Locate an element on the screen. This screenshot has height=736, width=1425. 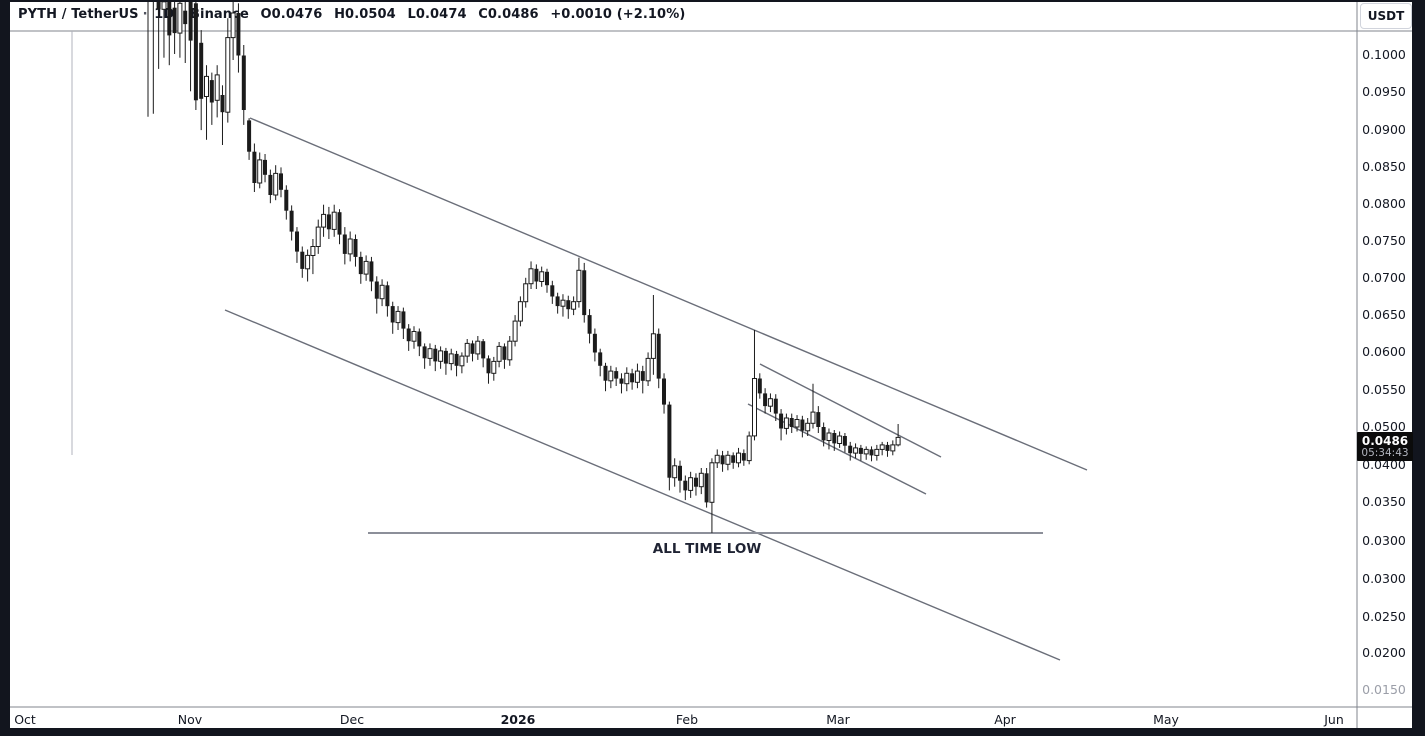
currency-toggle-button: USDT is located at coordinates (1386, 16).